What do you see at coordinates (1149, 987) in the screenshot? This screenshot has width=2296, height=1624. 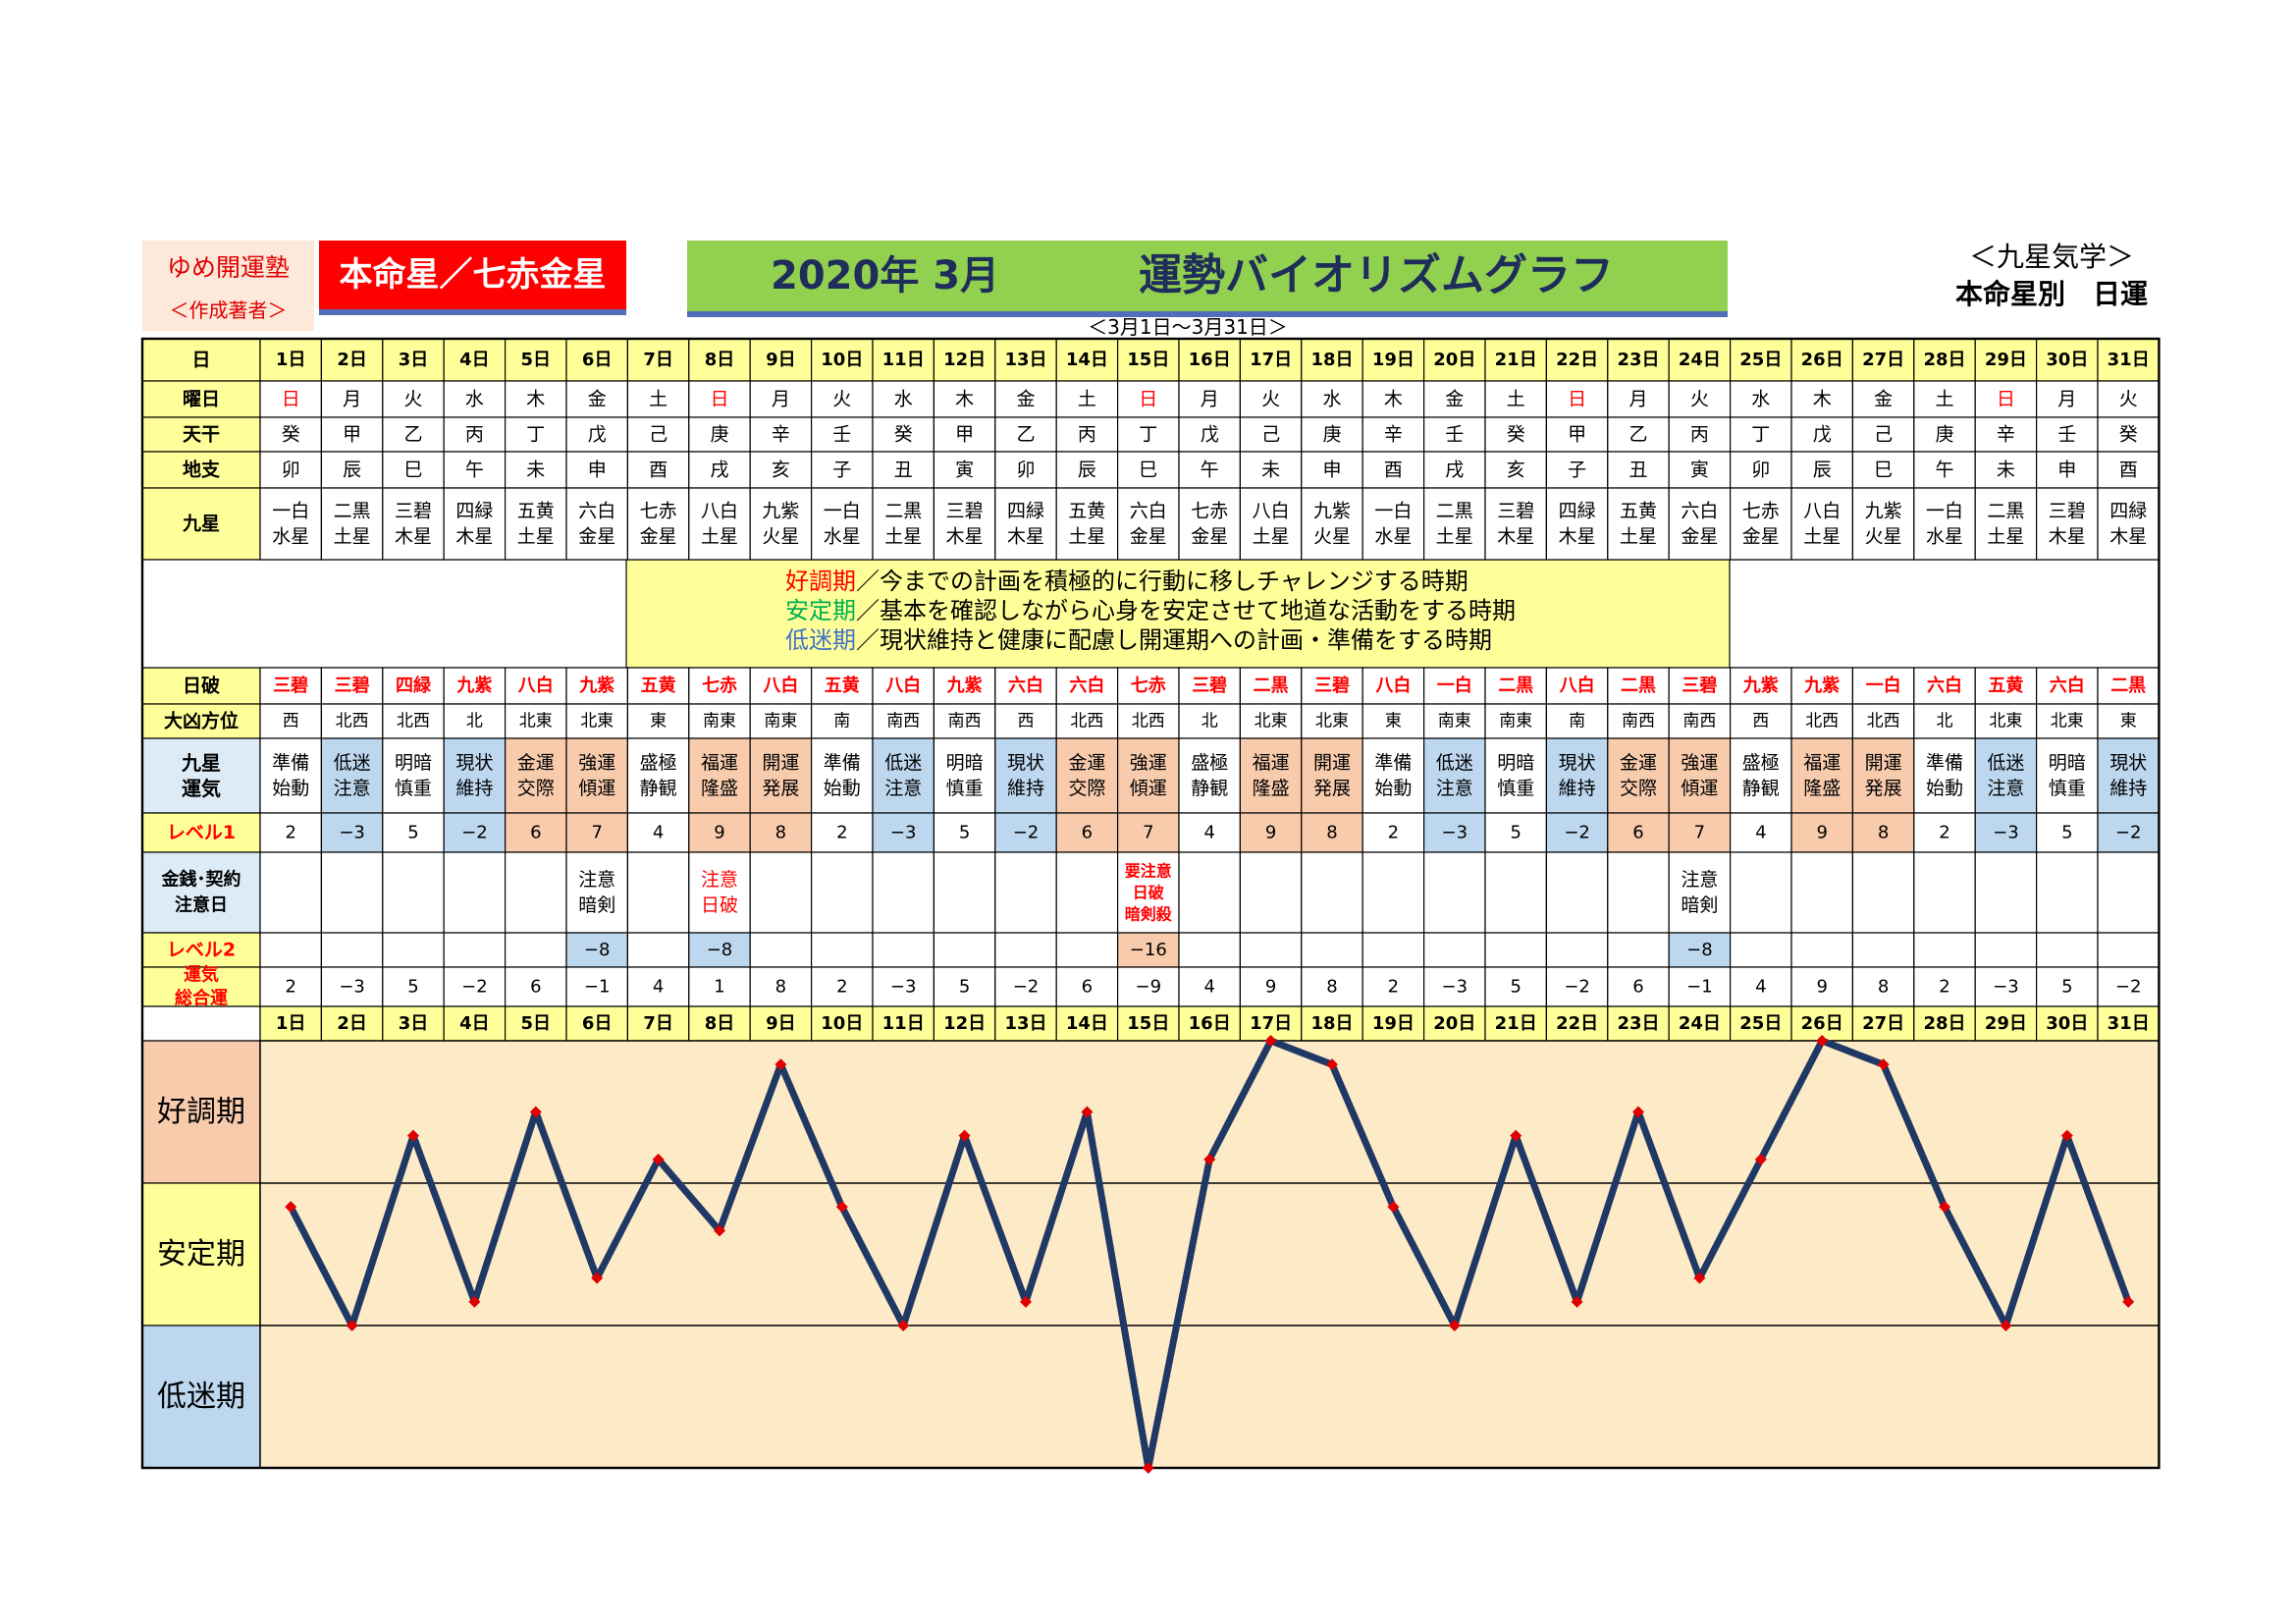 I see `total-value: −9` at bounding box center [1149, 987].